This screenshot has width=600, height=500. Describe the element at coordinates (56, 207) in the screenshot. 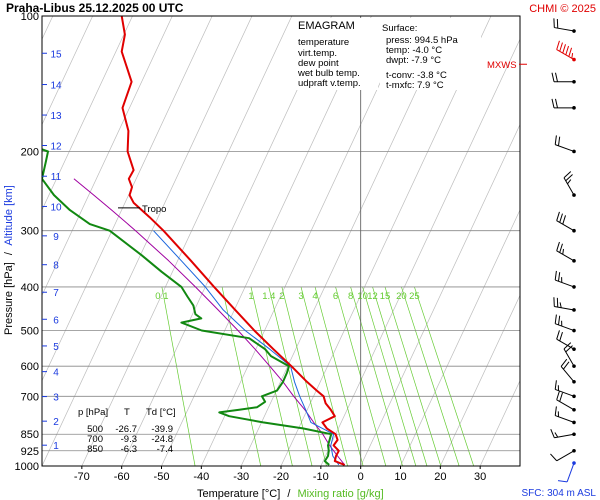

I see `altitude-tick-label: 10` at that location.